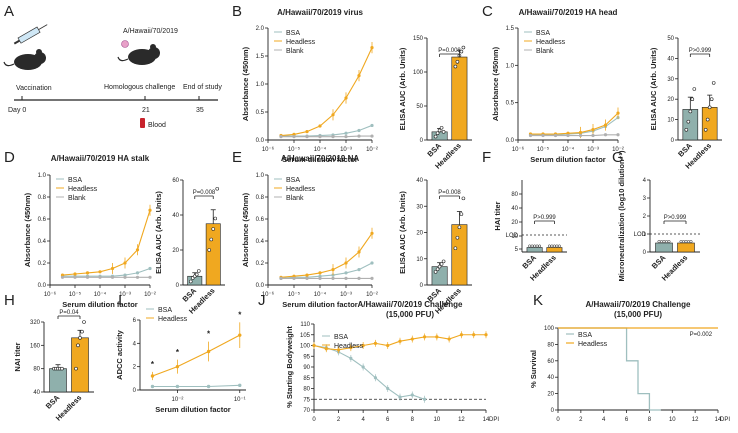 This screenshot has width=738, height=433. I want to click on panel-a-step-challenge: Homologous challenge, so click(139, 87).